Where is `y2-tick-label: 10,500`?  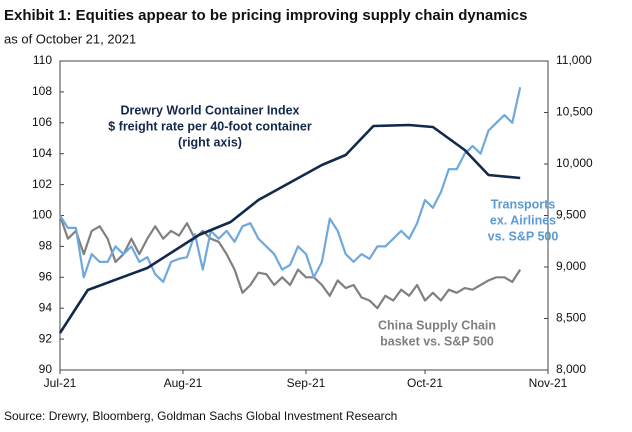
y2-tick-label: 10,500 is located at coordinates (574, 112).